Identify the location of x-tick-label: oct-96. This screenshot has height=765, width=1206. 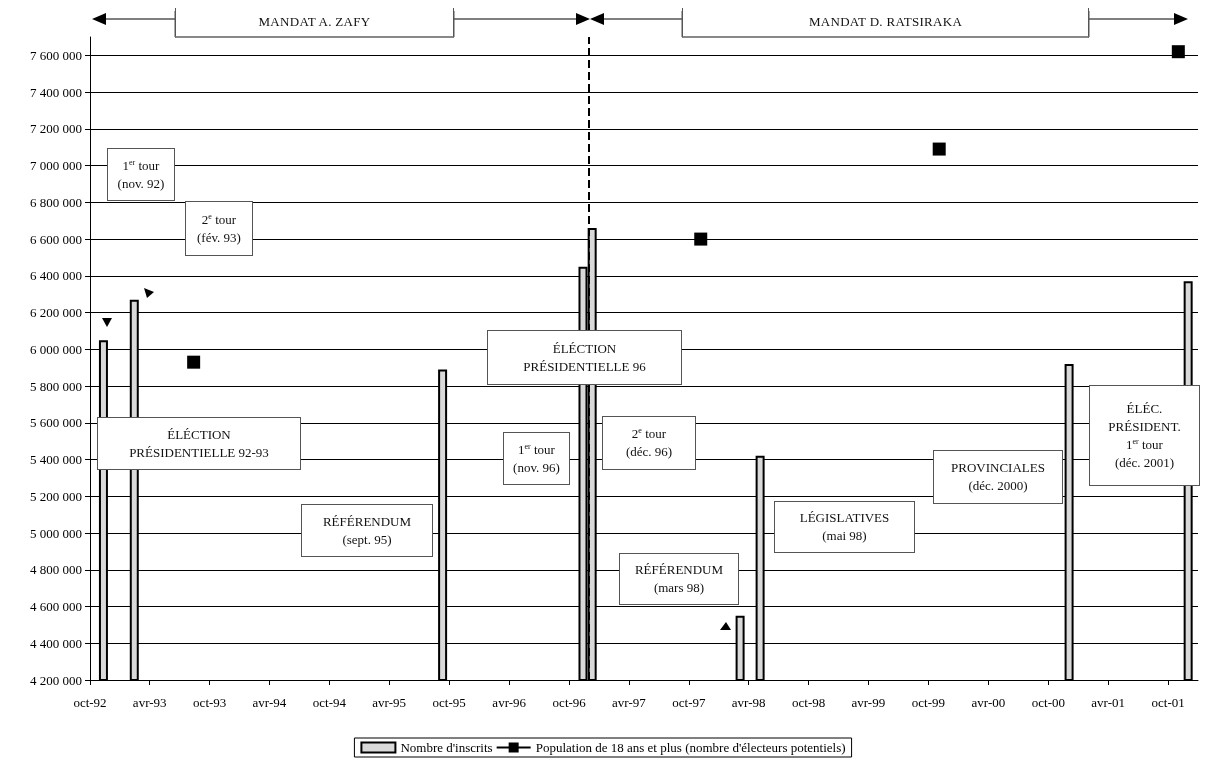
(569, 702).